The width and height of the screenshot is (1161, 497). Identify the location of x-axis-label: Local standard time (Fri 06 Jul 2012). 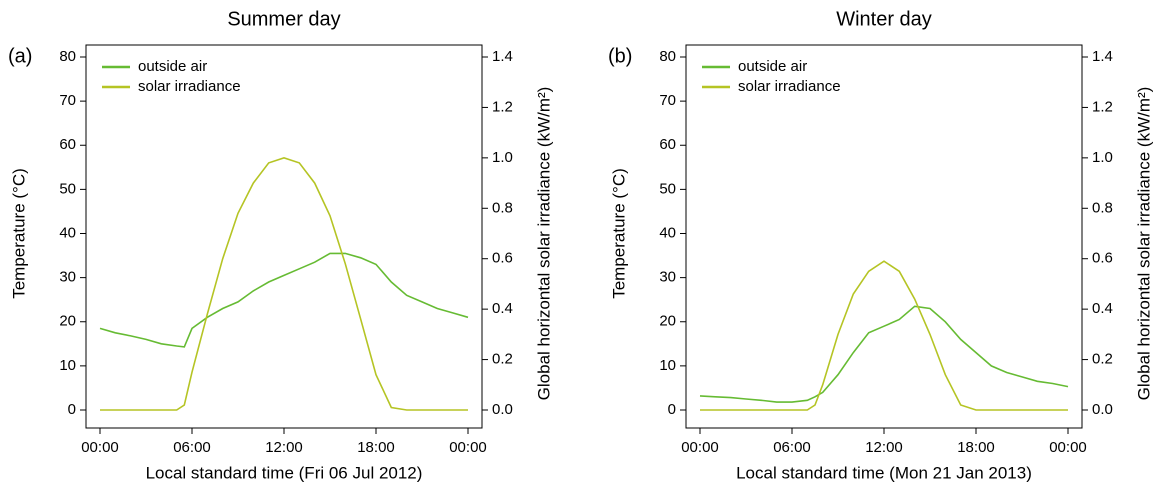
(284, 472).